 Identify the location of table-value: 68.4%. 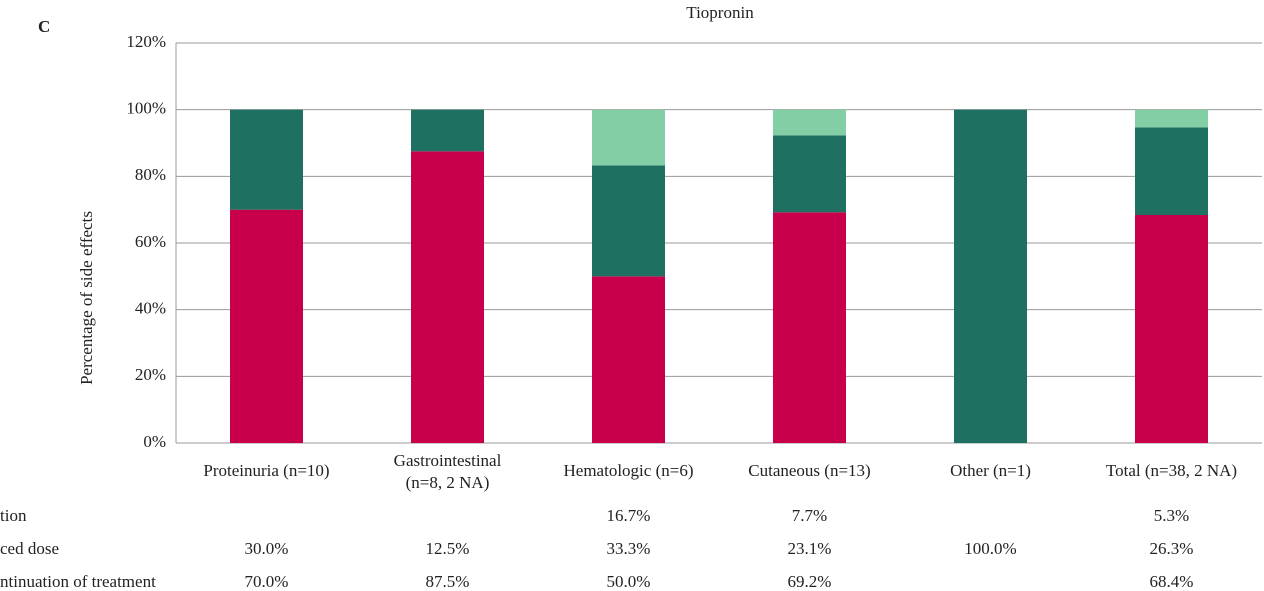
(1172, 581).